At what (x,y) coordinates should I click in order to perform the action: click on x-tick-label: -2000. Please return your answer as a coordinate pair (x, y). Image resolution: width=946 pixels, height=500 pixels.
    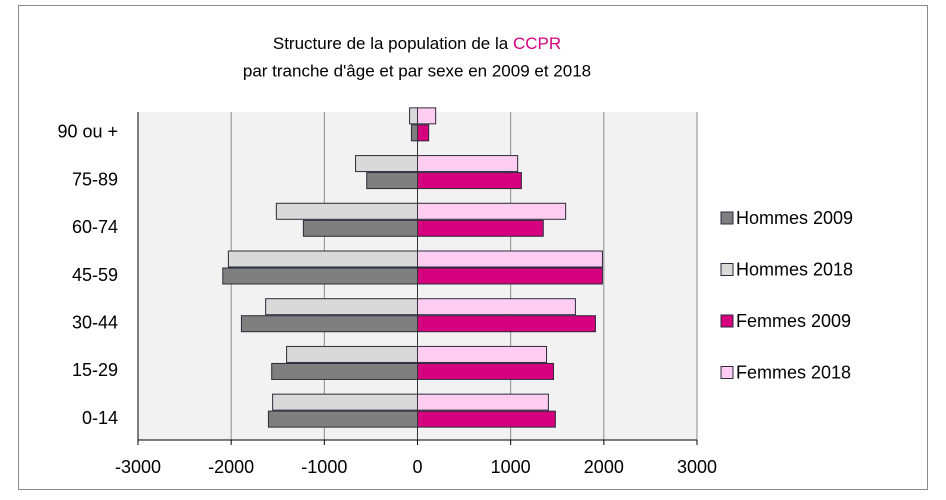
    Looking at the image, I should click on (231, 467).